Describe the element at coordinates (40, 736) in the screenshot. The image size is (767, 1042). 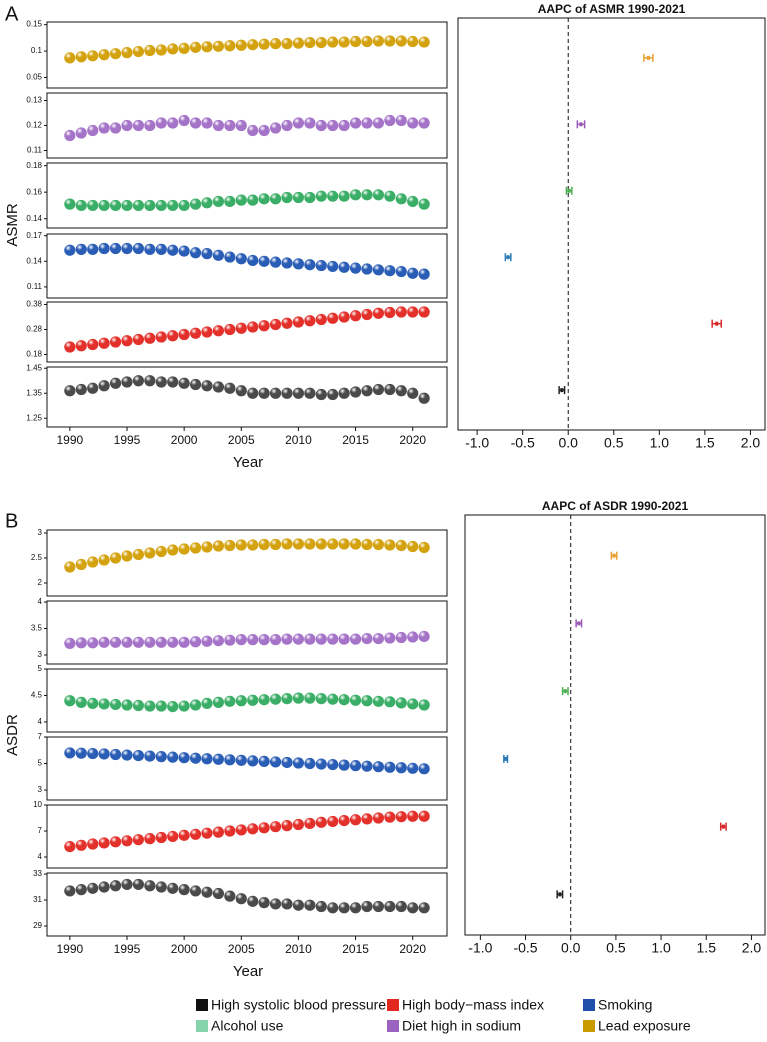
I see `y-tick-label: 7` at that location.